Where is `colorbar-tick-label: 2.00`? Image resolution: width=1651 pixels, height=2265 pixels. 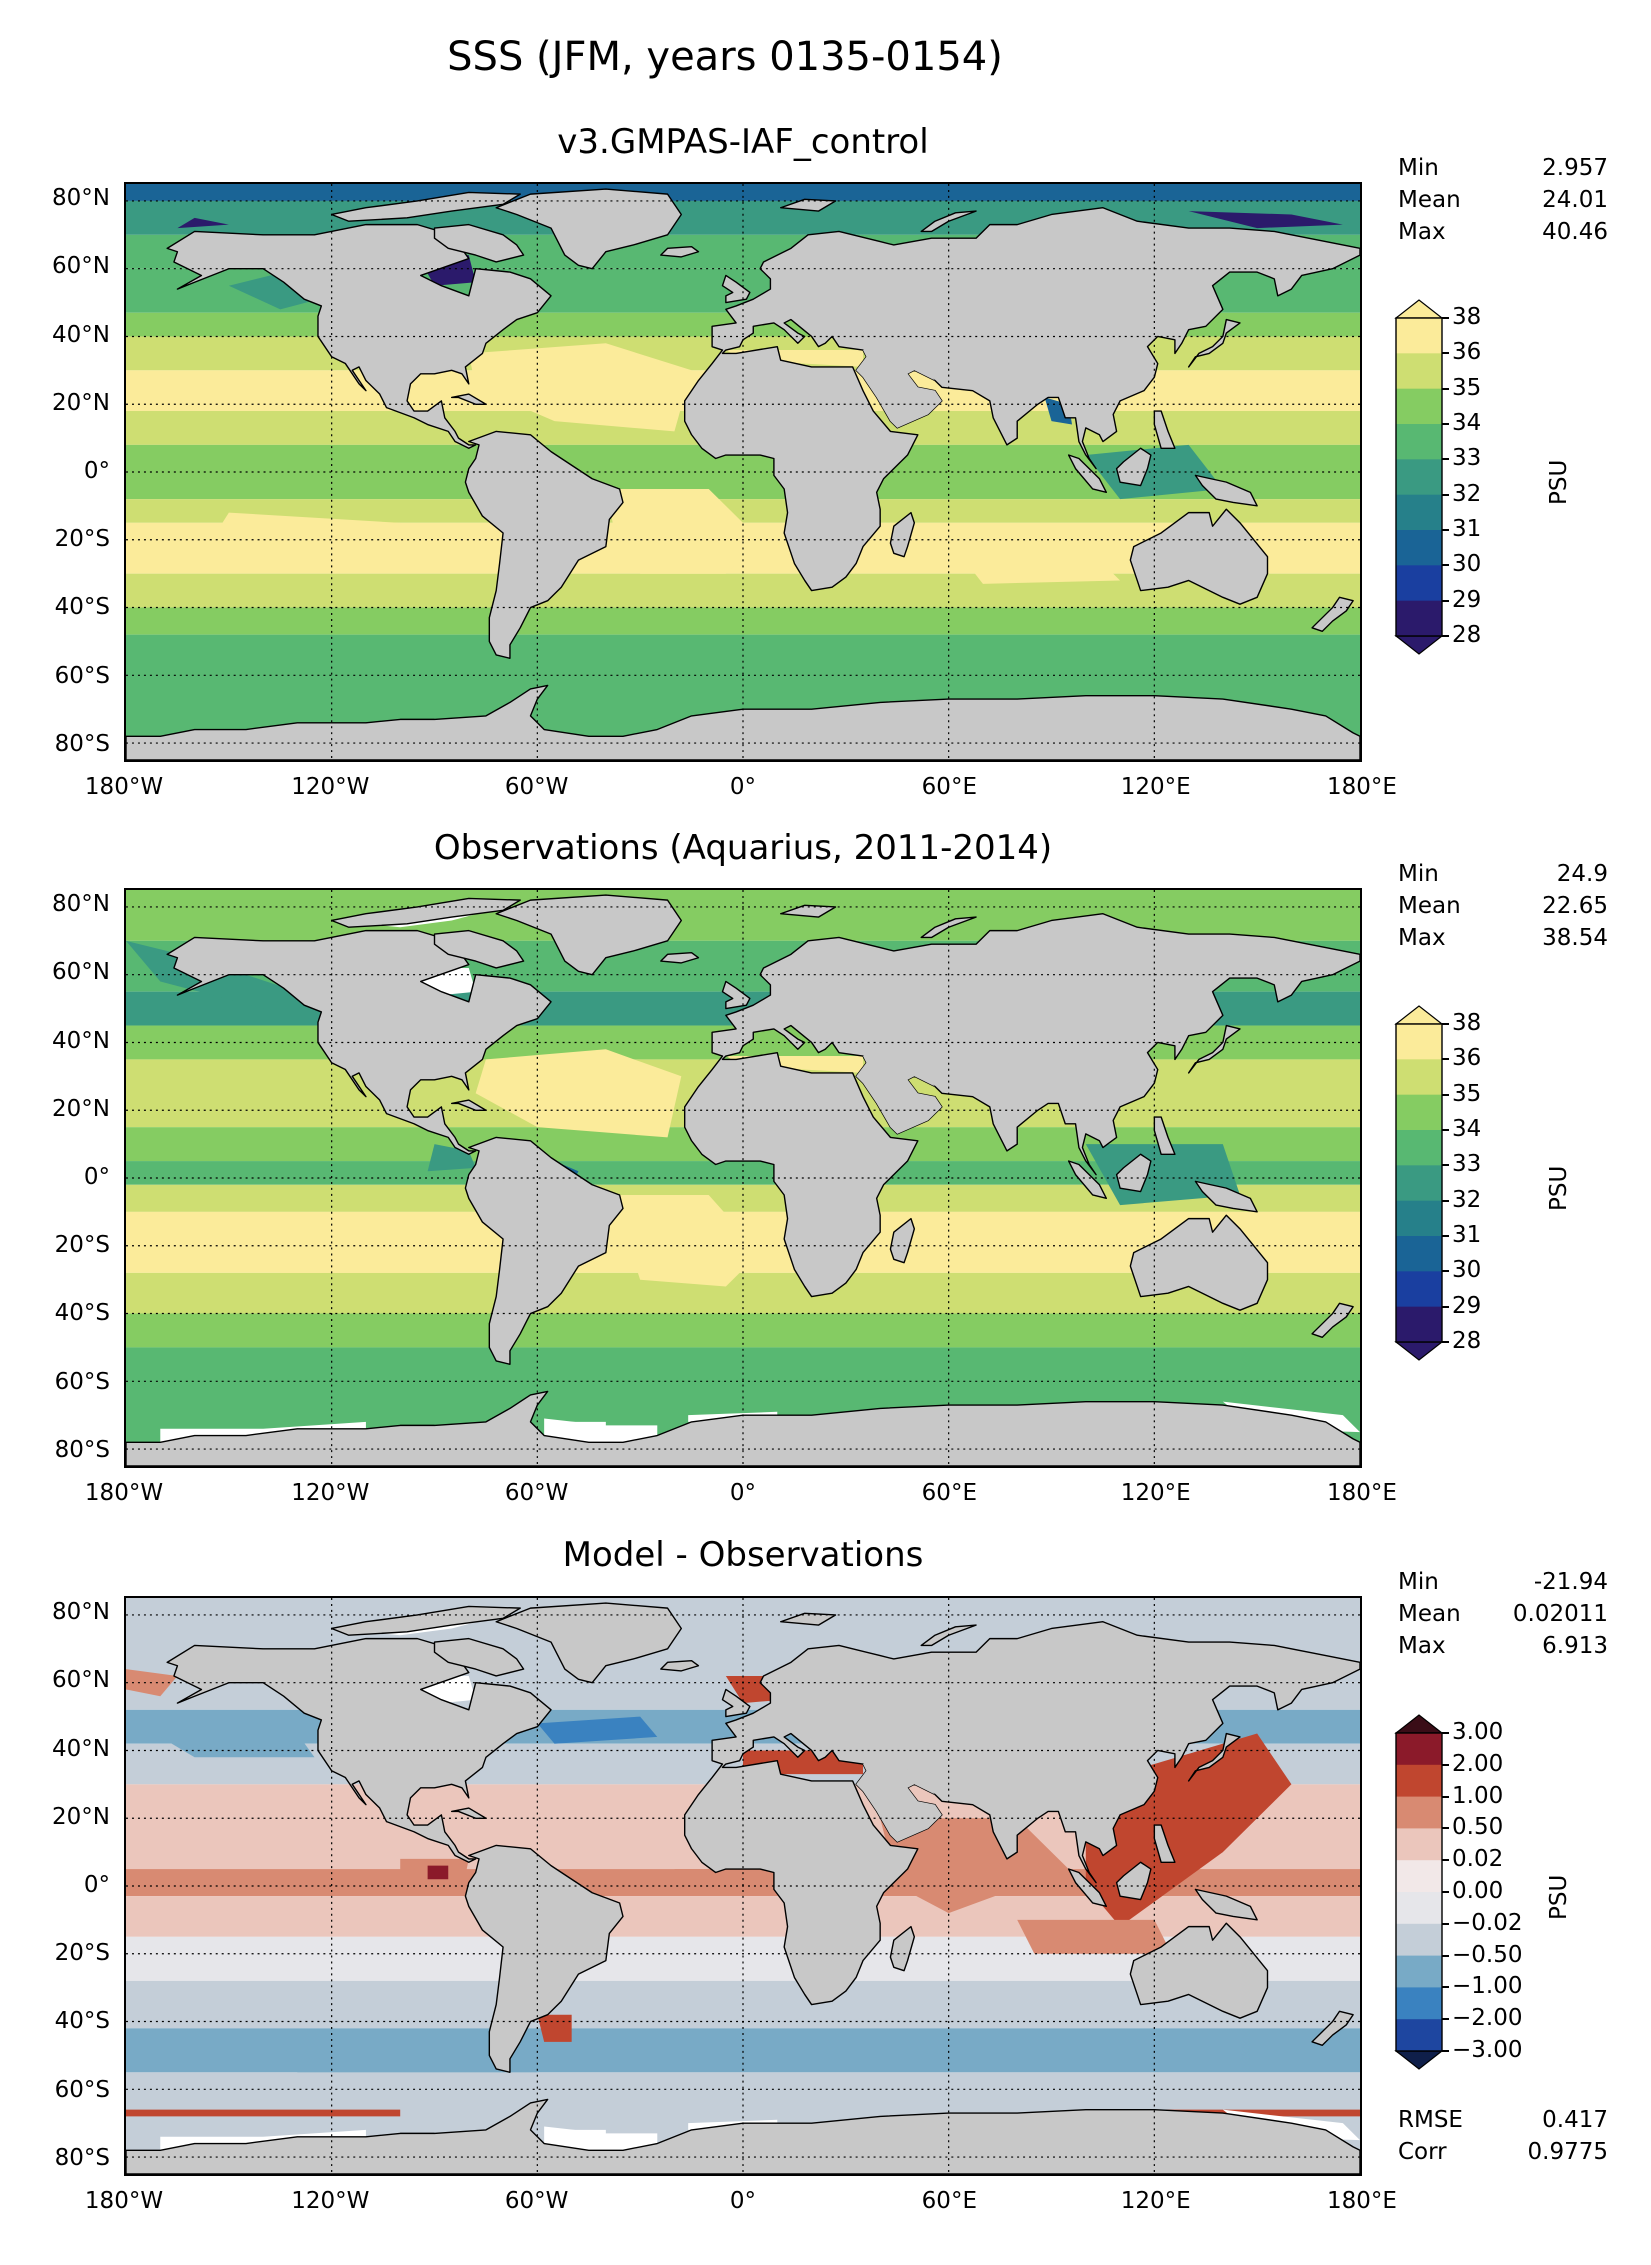
colorbar-tick-label: 2.00 is located at coordinates (1478, 1763).